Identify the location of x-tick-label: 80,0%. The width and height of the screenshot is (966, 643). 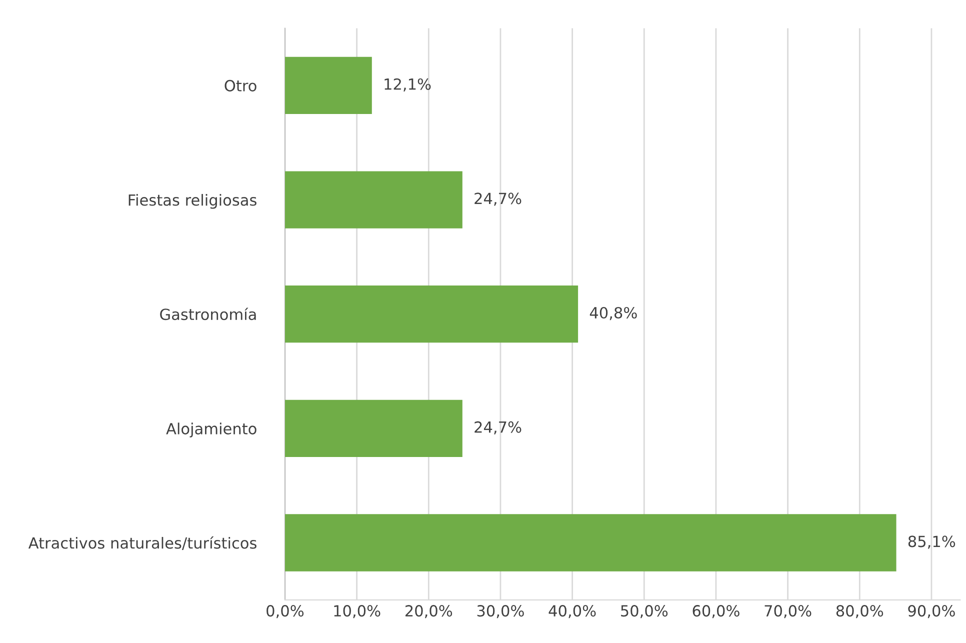
(860, 611).